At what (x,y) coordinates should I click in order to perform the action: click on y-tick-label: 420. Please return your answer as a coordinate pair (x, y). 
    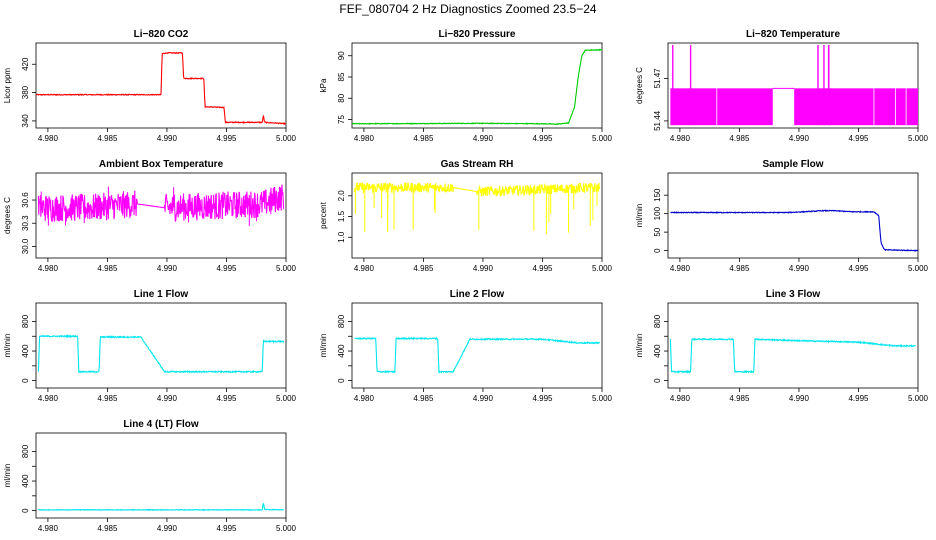
    Looking at the image, I should click on (25, 64).